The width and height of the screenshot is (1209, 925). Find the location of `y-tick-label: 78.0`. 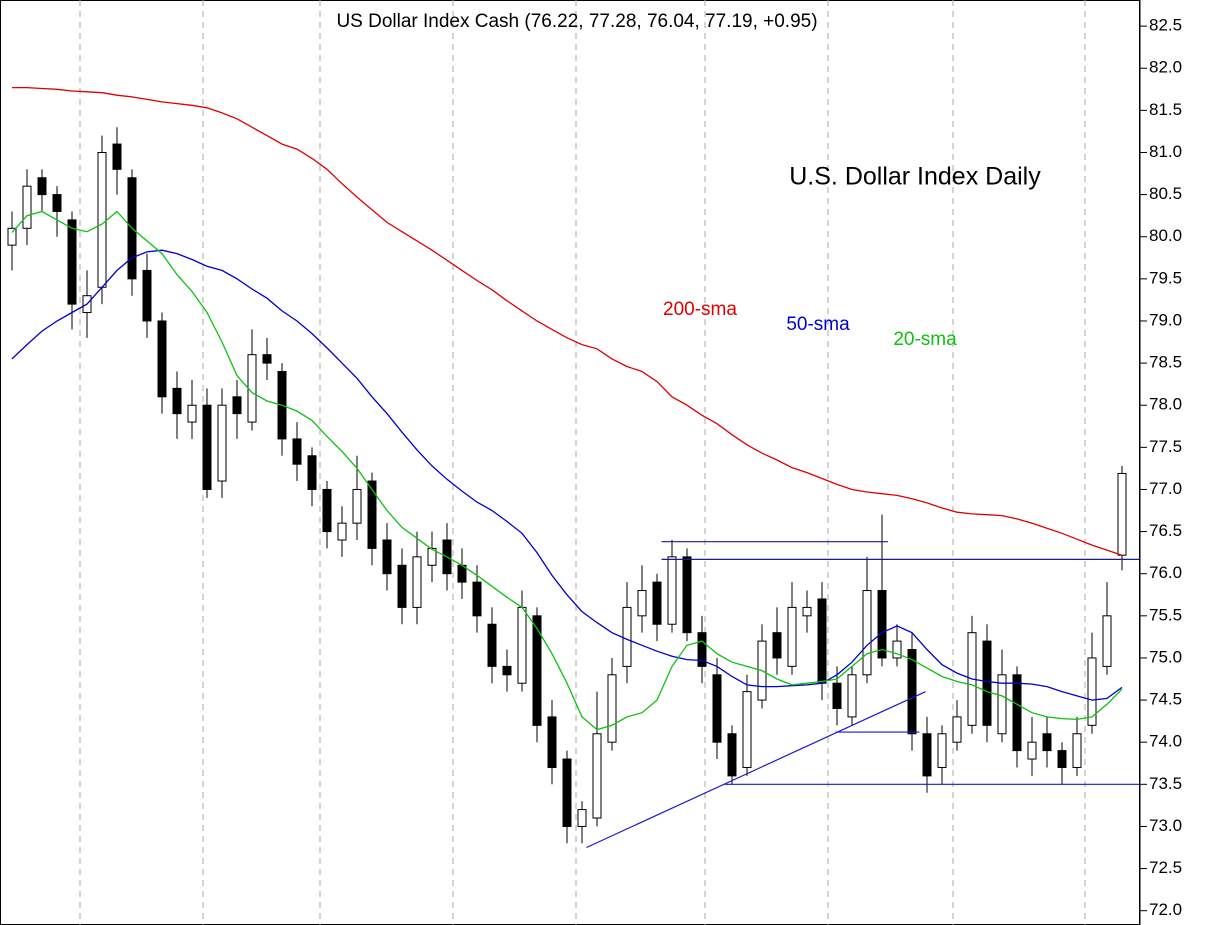

y-tick-label: 78.0 is located at coordinates (1165, 404).